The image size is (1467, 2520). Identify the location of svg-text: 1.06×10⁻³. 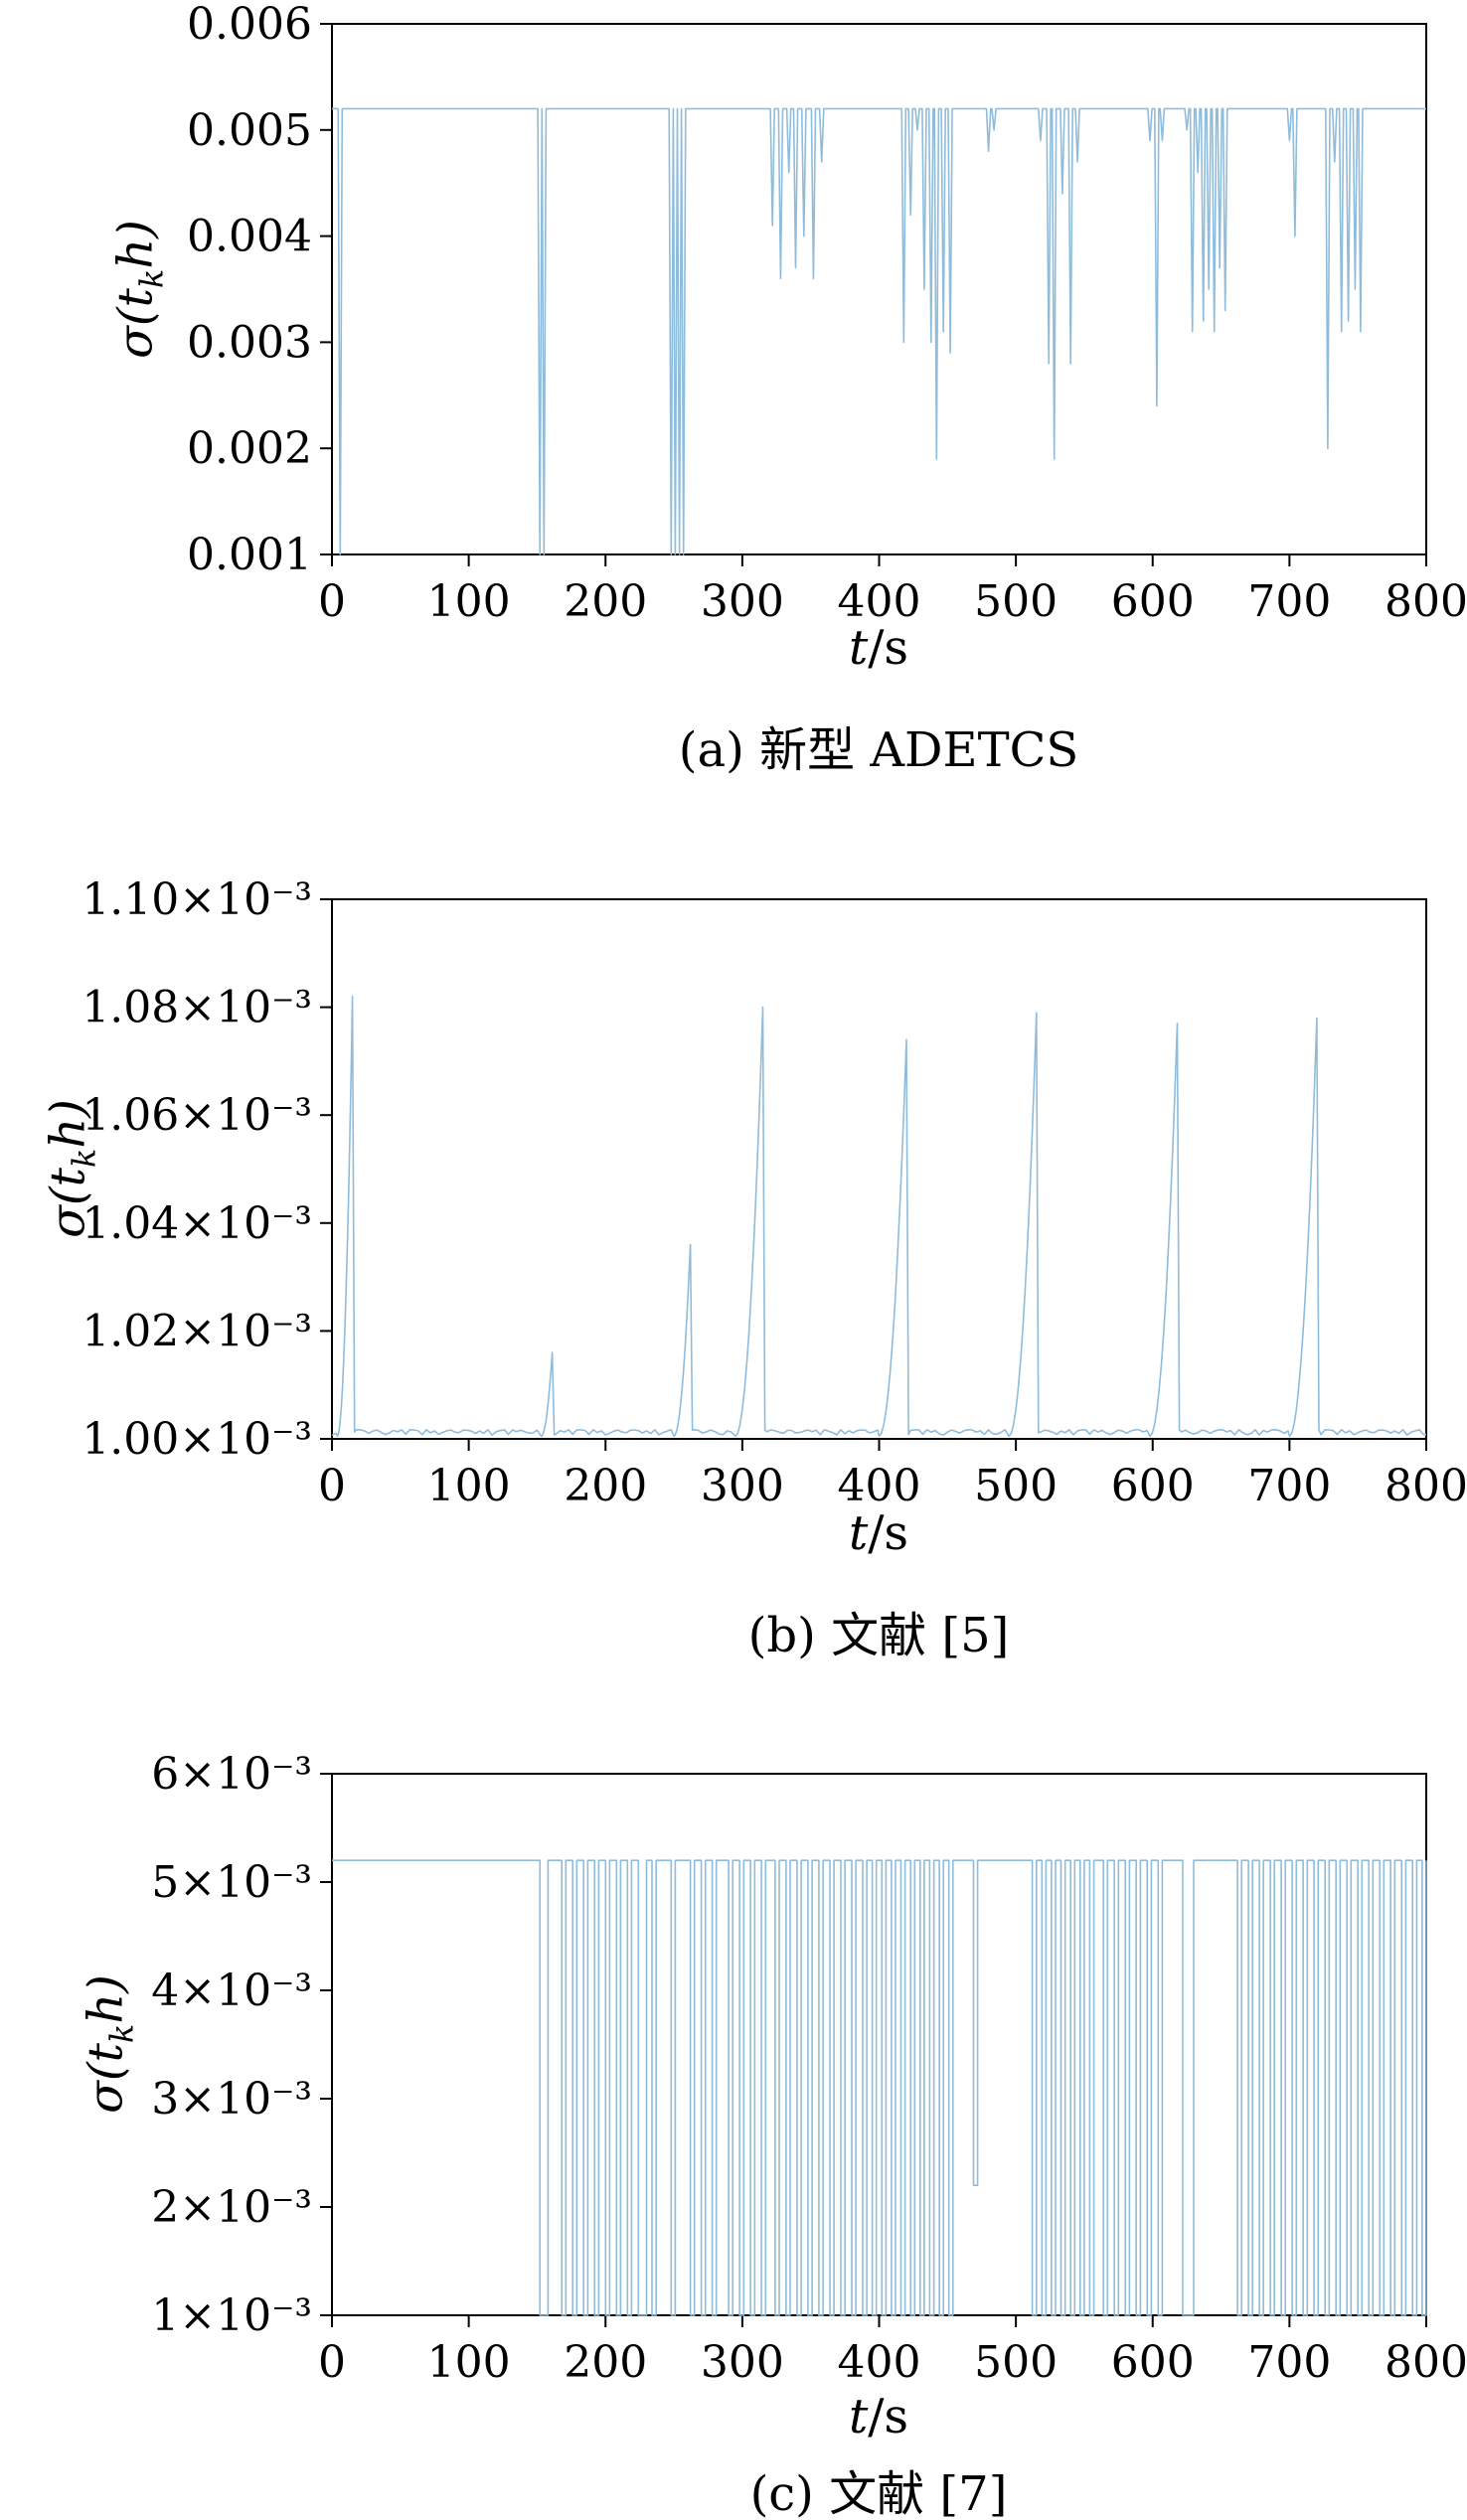
(197, 1115).